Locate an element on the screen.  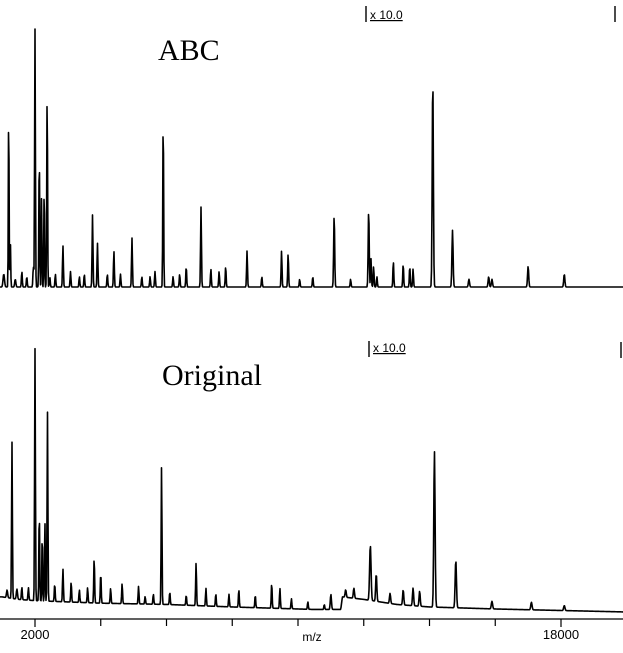
magnification-label-abc: x 10.0 is located at coordinates (386, 15).